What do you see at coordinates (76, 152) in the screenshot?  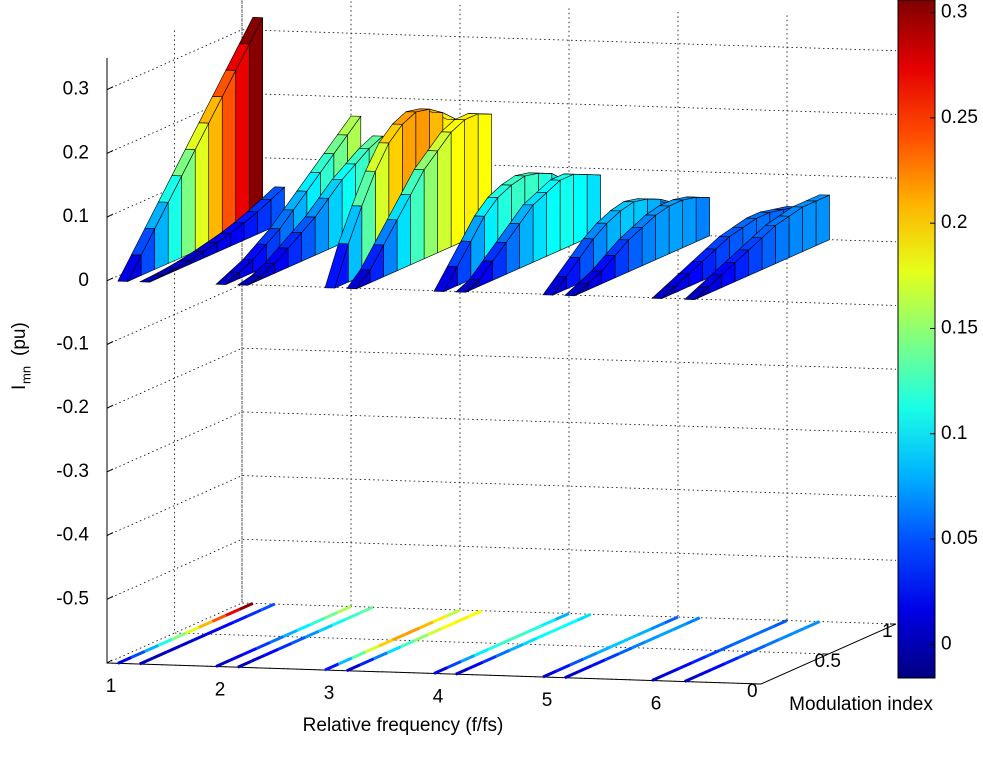 I see `z-tick-label: 0.2` at bounding box center [76, 152].